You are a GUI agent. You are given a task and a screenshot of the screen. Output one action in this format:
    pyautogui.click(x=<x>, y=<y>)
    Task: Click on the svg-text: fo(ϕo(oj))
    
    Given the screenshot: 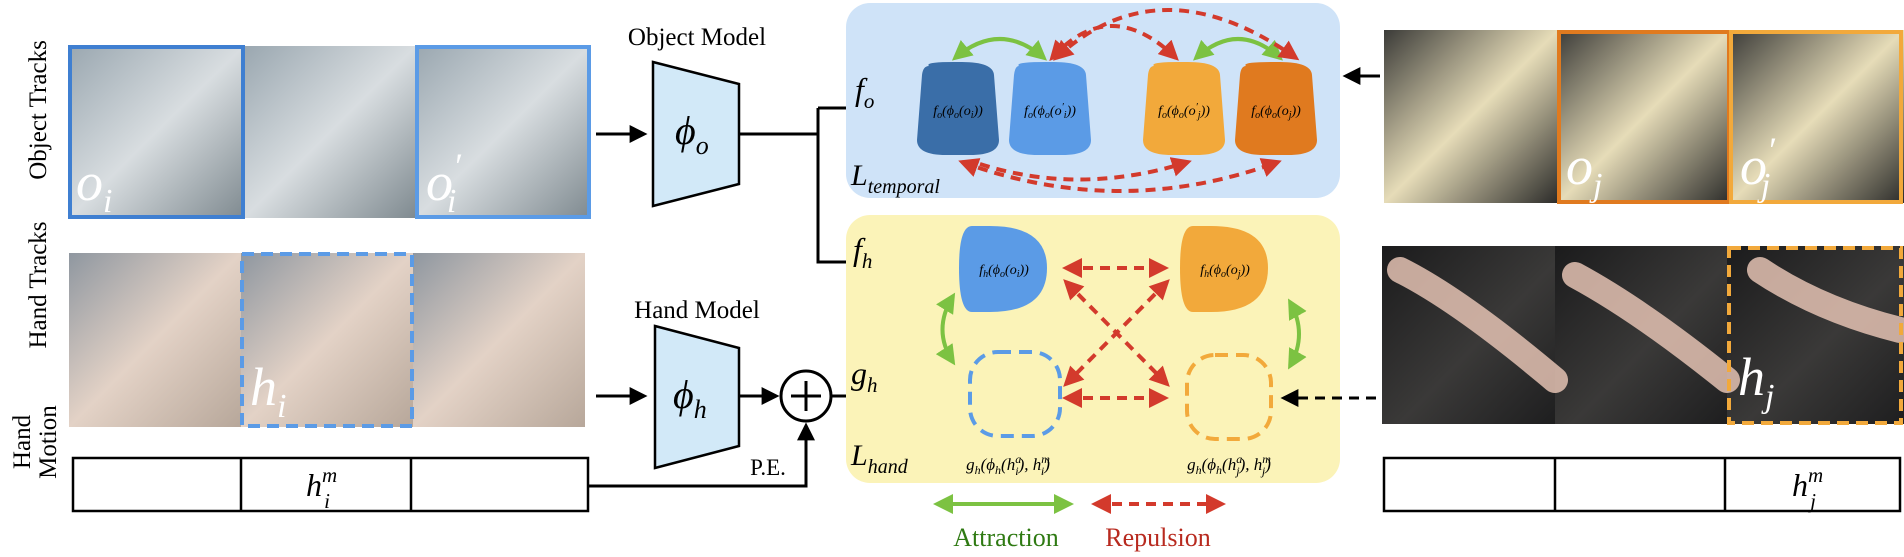 What is the action you would take?
    pyautogui.click(x=1276, y=112)
    